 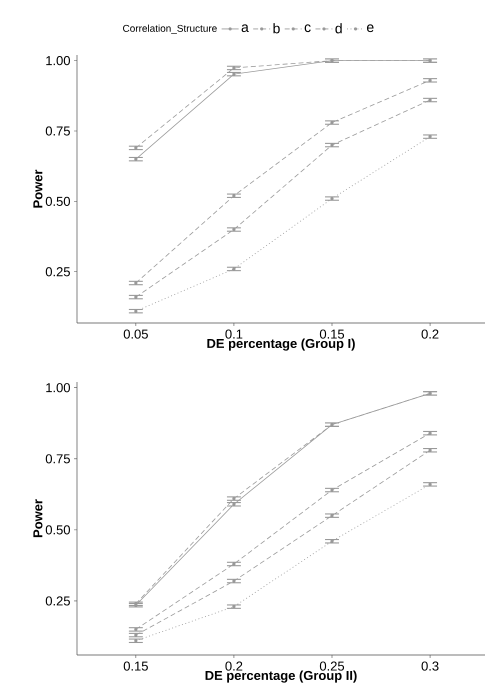 What do you see at coordinates (280, 676) in the screenshot?
I see `x-axis-title: DE percentage (Group II)` at bounding box center [280, 676].